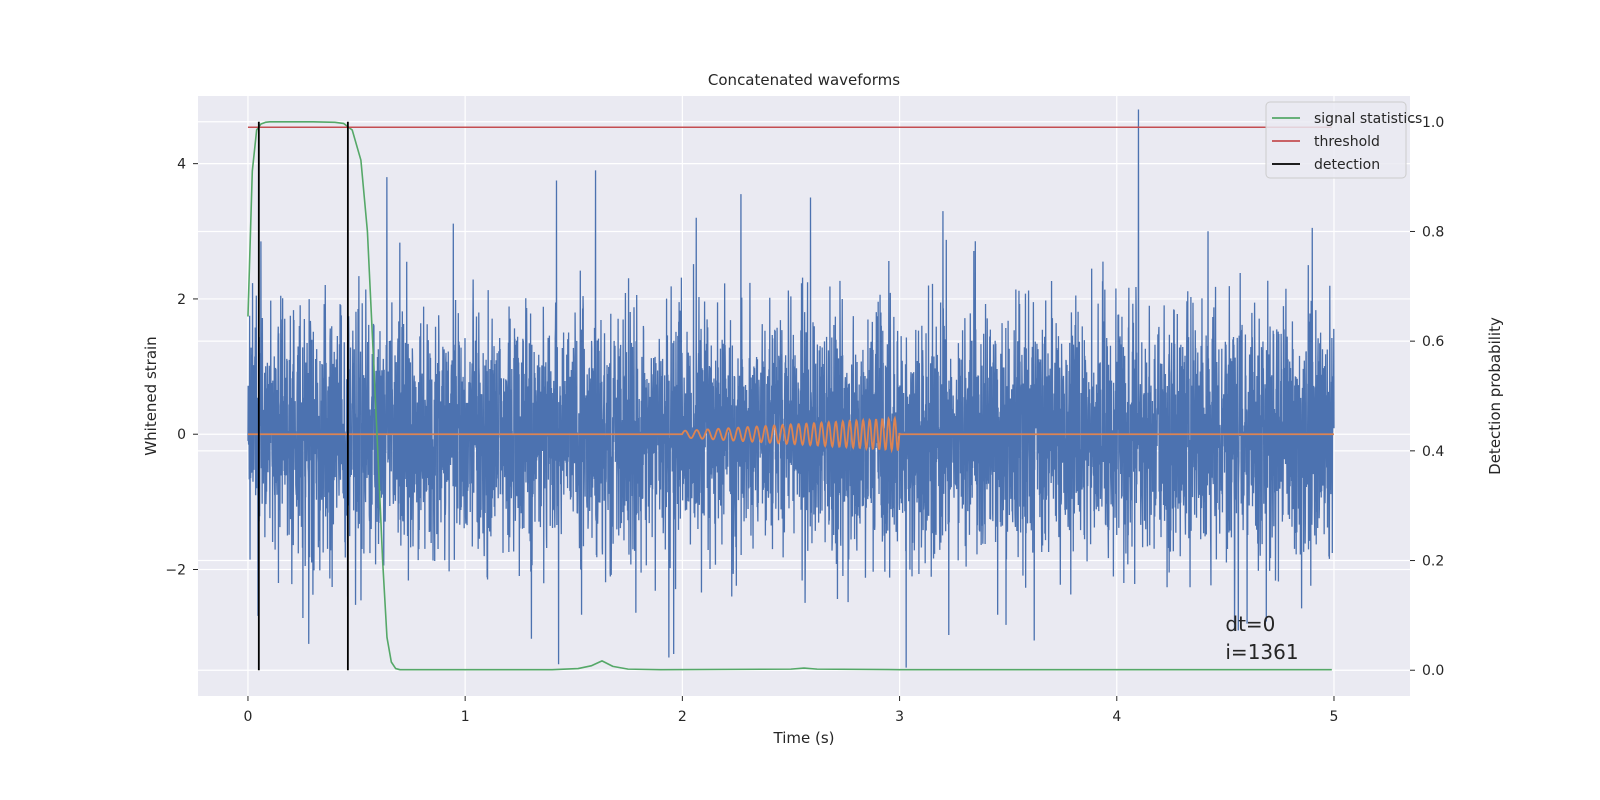  I want to click on y2-tick-label: 0.0, so click(1433, 671).